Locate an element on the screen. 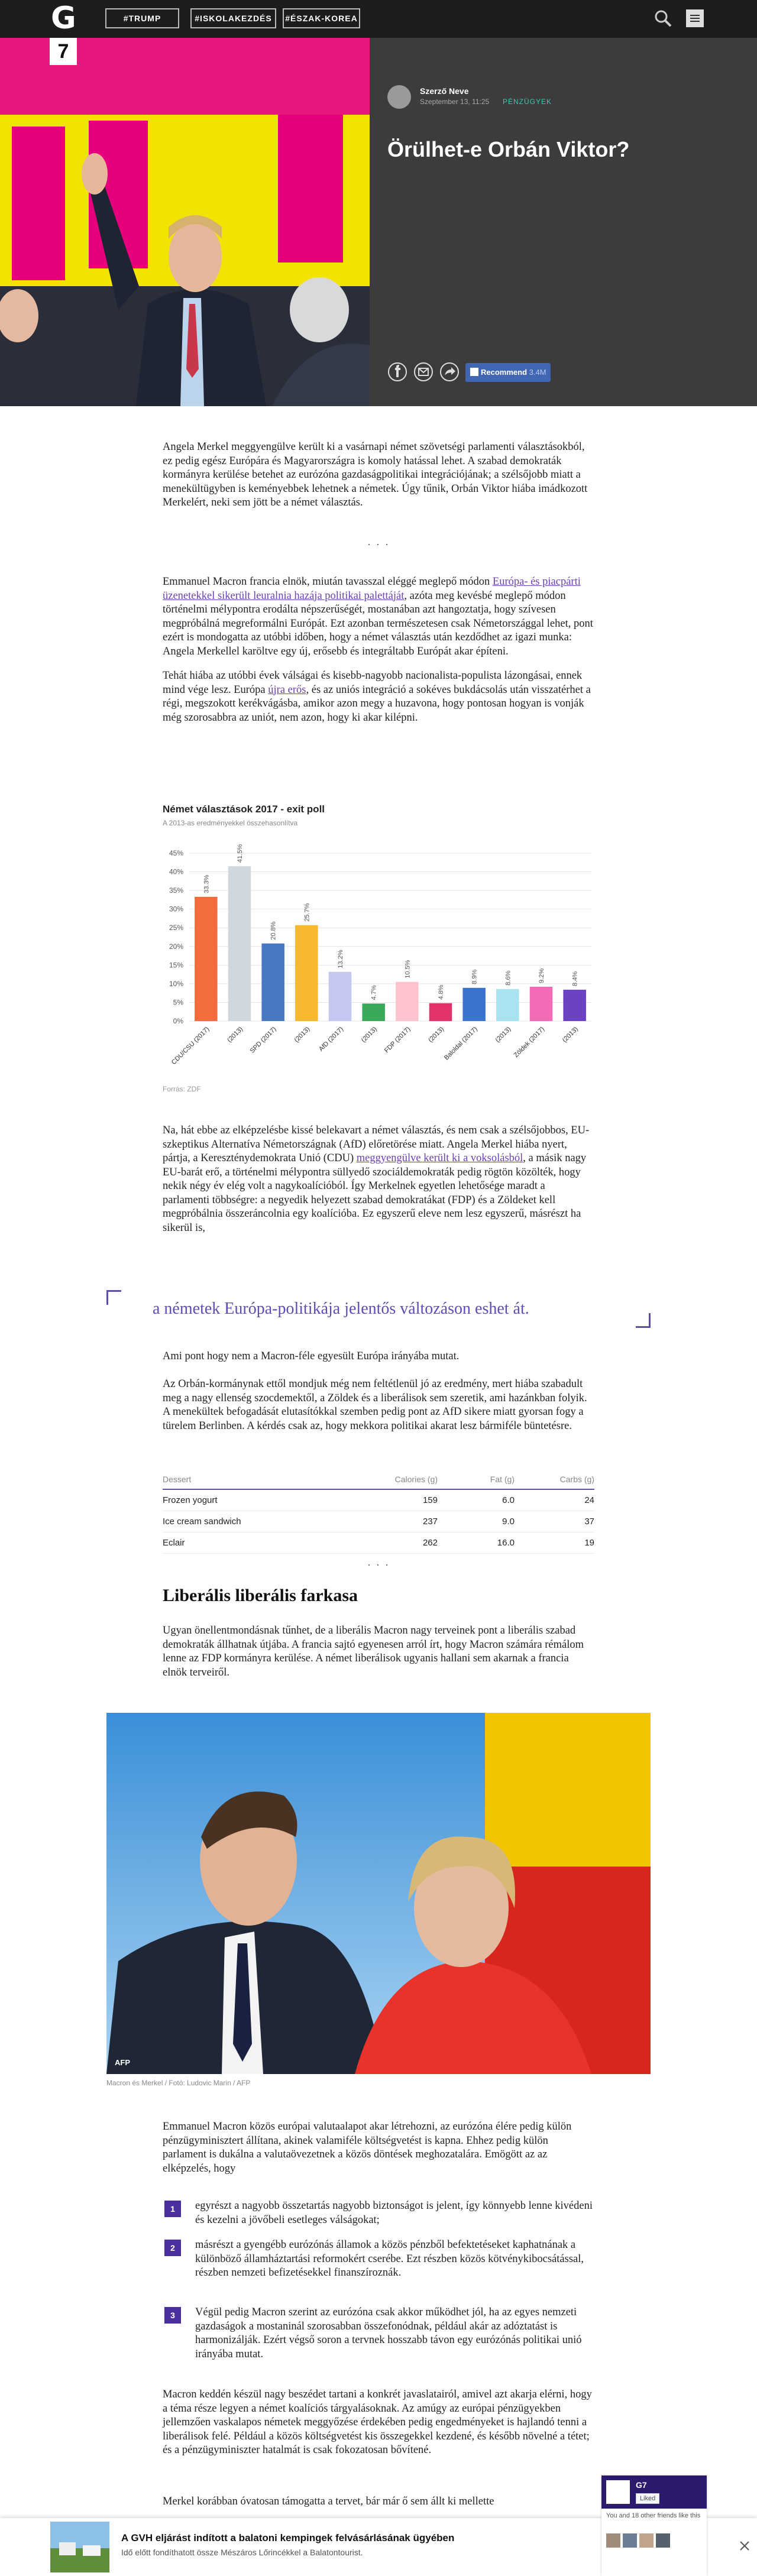  table-cell: 9.0 is located at coordinates (477, 1521).